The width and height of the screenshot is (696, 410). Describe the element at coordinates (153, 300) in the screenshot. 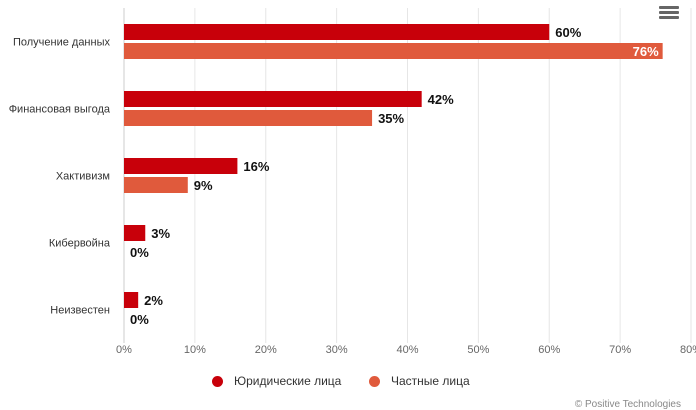

I see `data-label: 2%` at that location.